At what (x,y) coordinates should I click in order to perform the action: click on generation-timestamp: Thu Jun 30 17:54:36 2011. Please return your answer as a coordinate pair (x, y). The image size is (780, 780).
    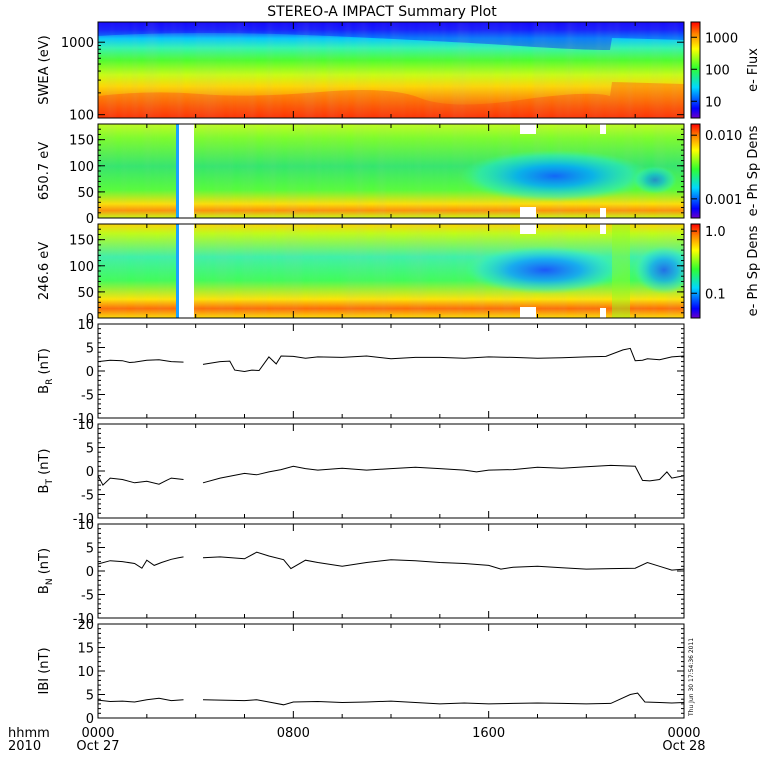
    Looking at the image, I should click on (691, 677).